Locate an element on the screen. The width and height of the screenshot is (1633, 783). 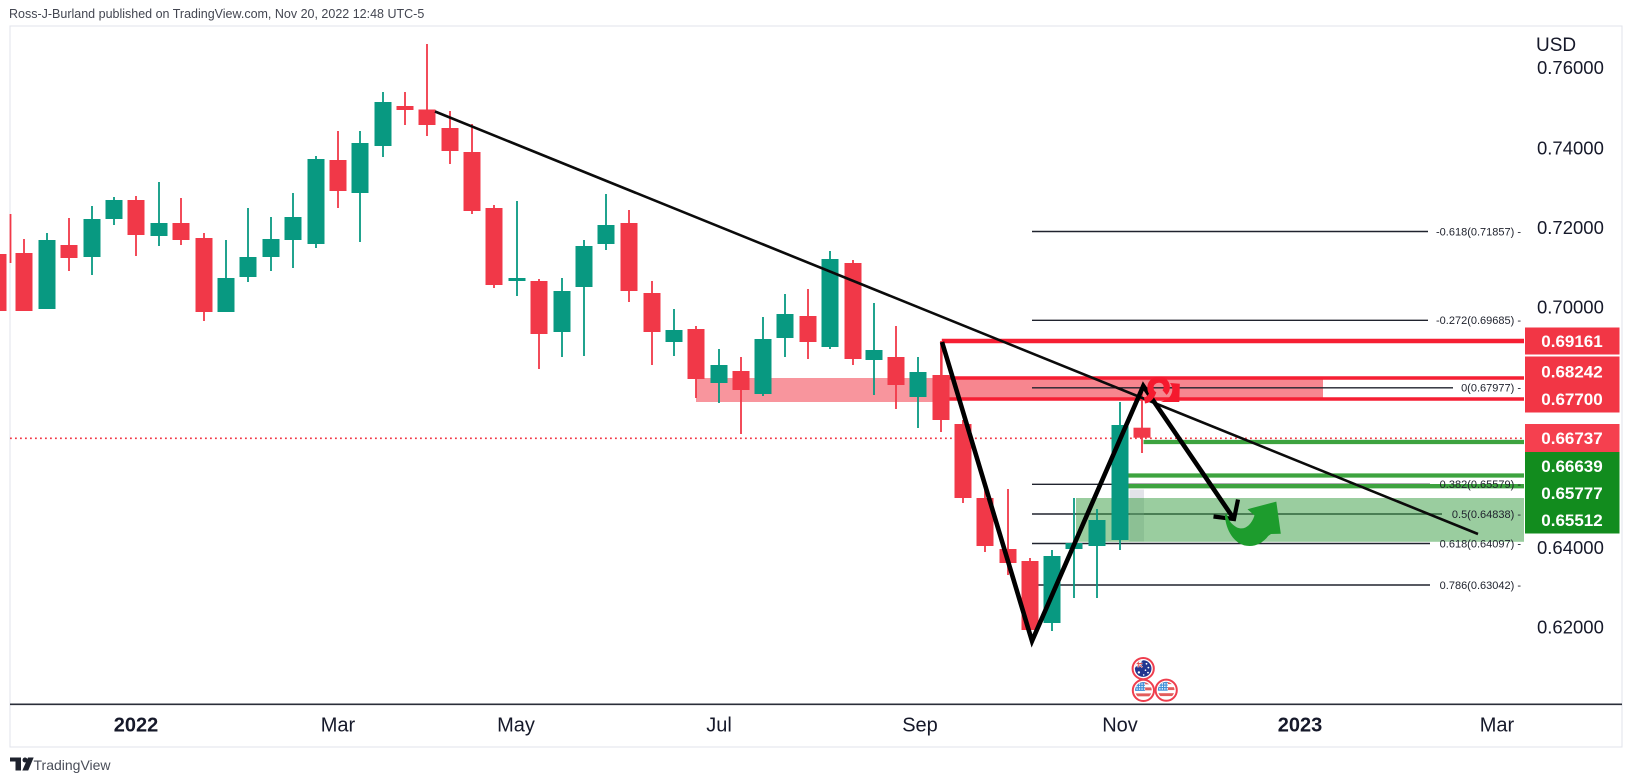
svg-text: 0.69161 is located at coordinates (1571, 341).